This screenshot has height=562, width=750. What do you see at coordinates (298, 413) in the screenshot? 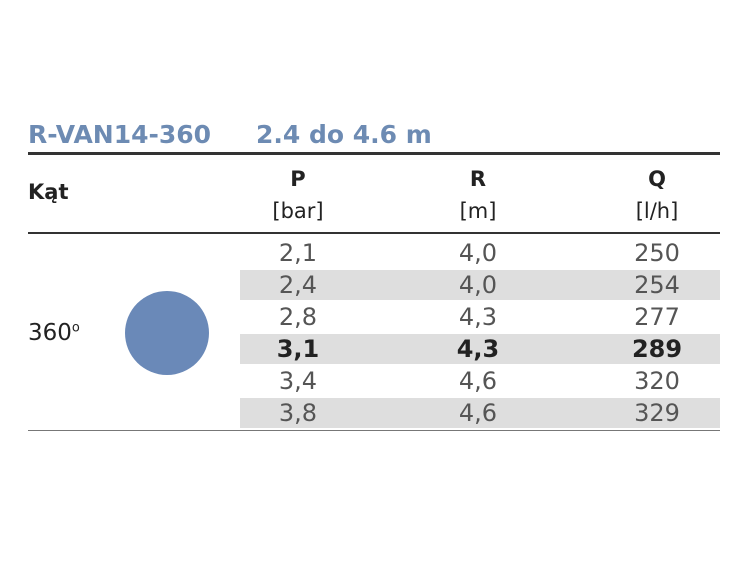
I see `cell: 3,8` at bounding box center [298, 413].